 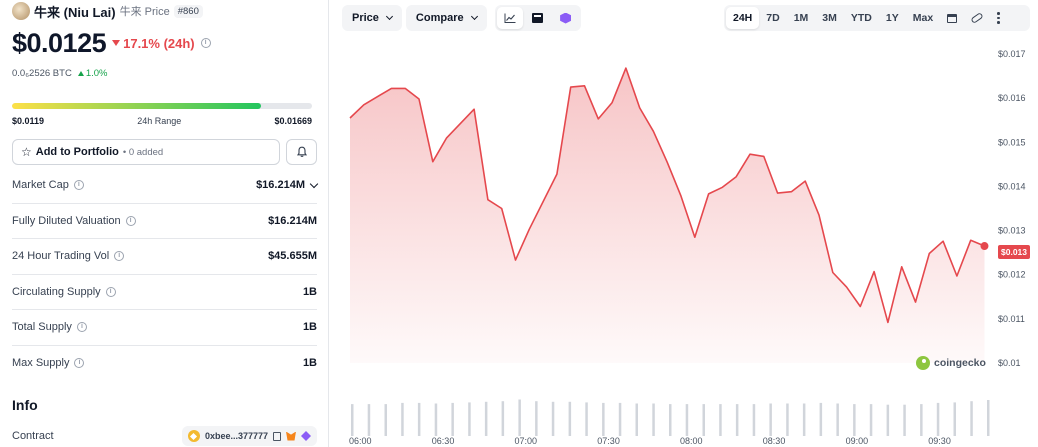 I want to click on hexagon-button, so click(x=566, y=18).